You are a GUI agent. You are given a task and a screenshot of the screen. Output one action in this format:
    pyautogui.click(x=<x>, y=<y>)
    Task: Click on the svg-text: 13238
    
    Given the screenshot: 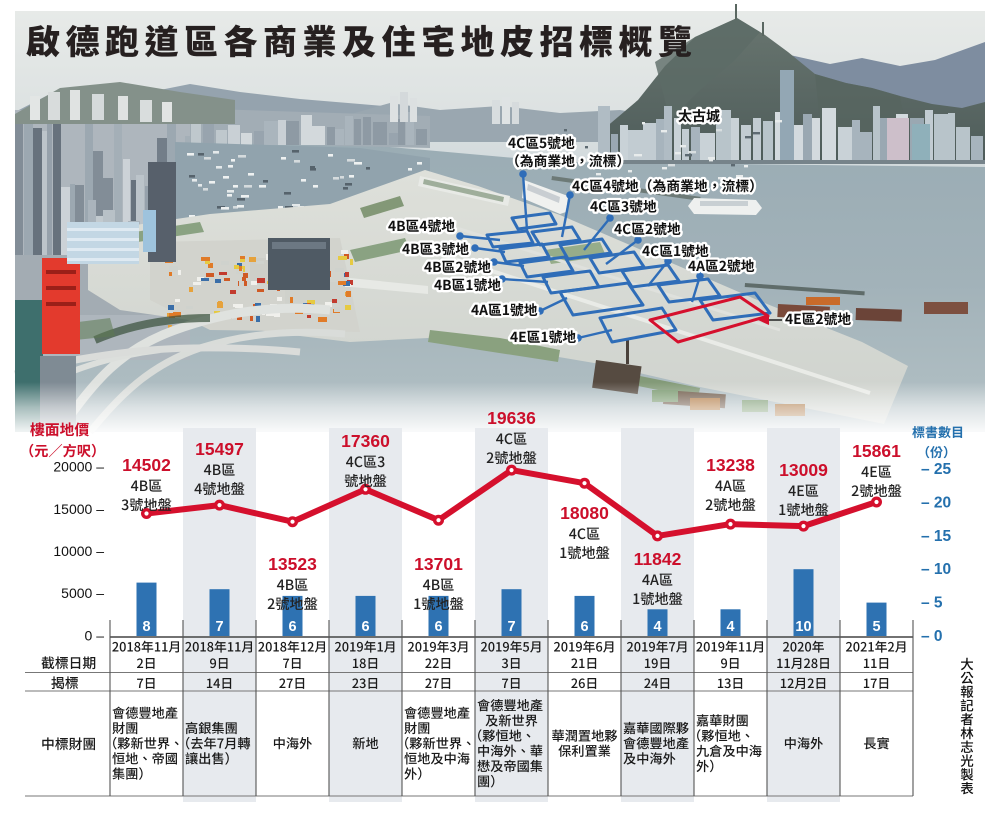 What is the action you would take?
    pyautogui.click(x=730, y=465)
    